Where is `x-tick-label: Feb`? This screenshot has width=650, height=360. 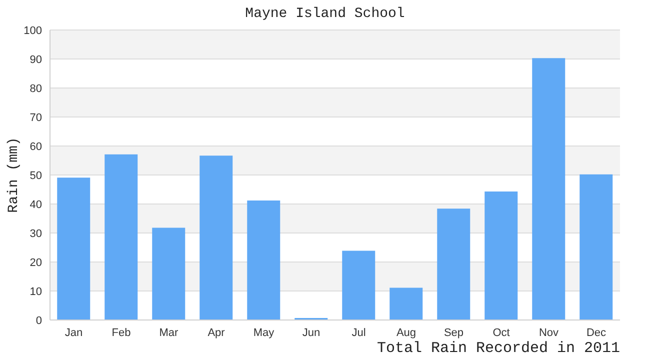
x-tick-label: Feb is located at coordinates (121, 332).